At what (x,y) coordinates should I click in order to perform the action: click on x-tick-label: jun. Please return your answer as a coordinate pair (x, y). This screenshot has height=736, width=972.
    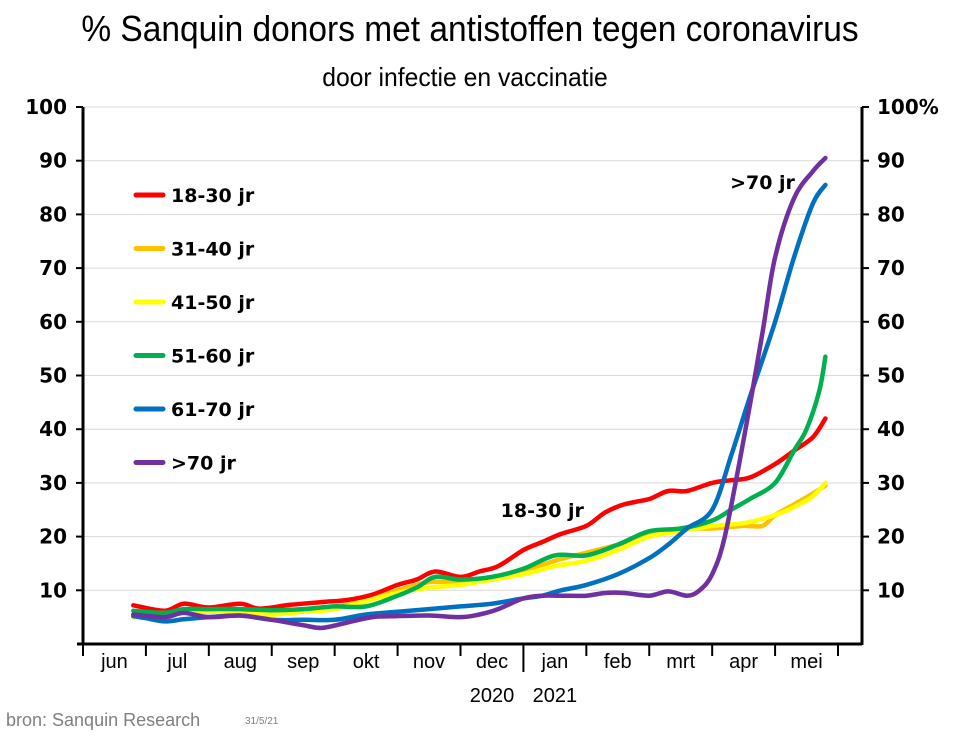
    Looking at the image, I should click on (114, 662).